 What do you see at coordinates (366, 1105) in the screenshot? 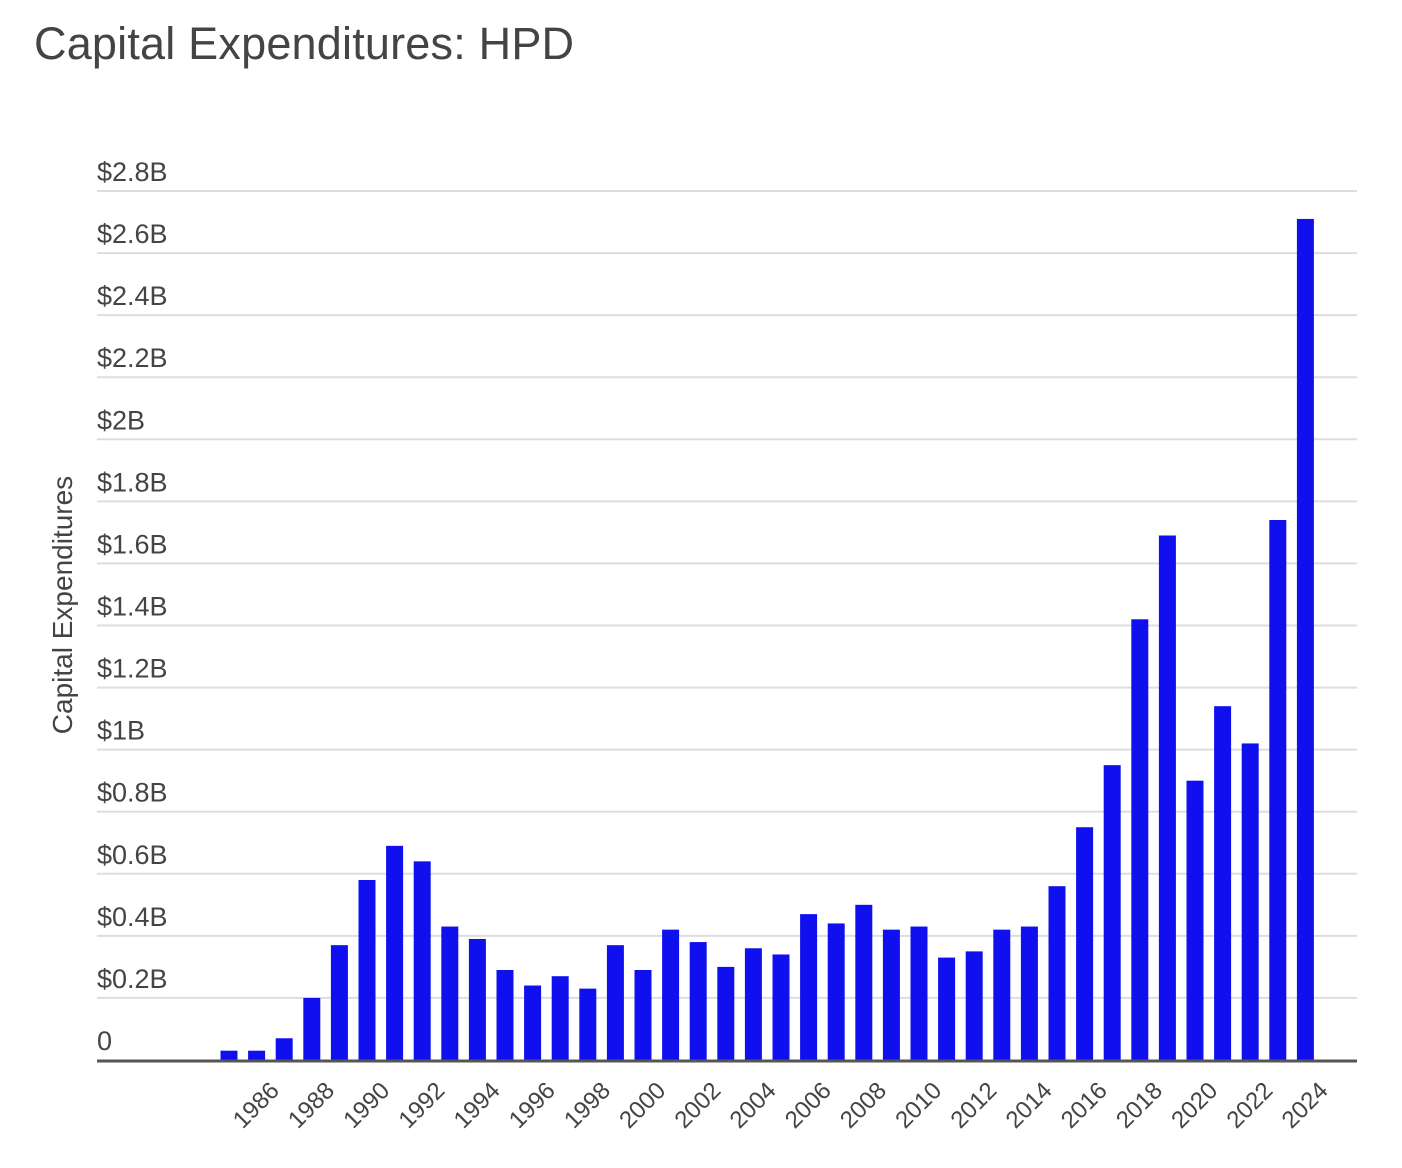
I see `x-tick-label: 1990` at bounding box center [366, 1105].